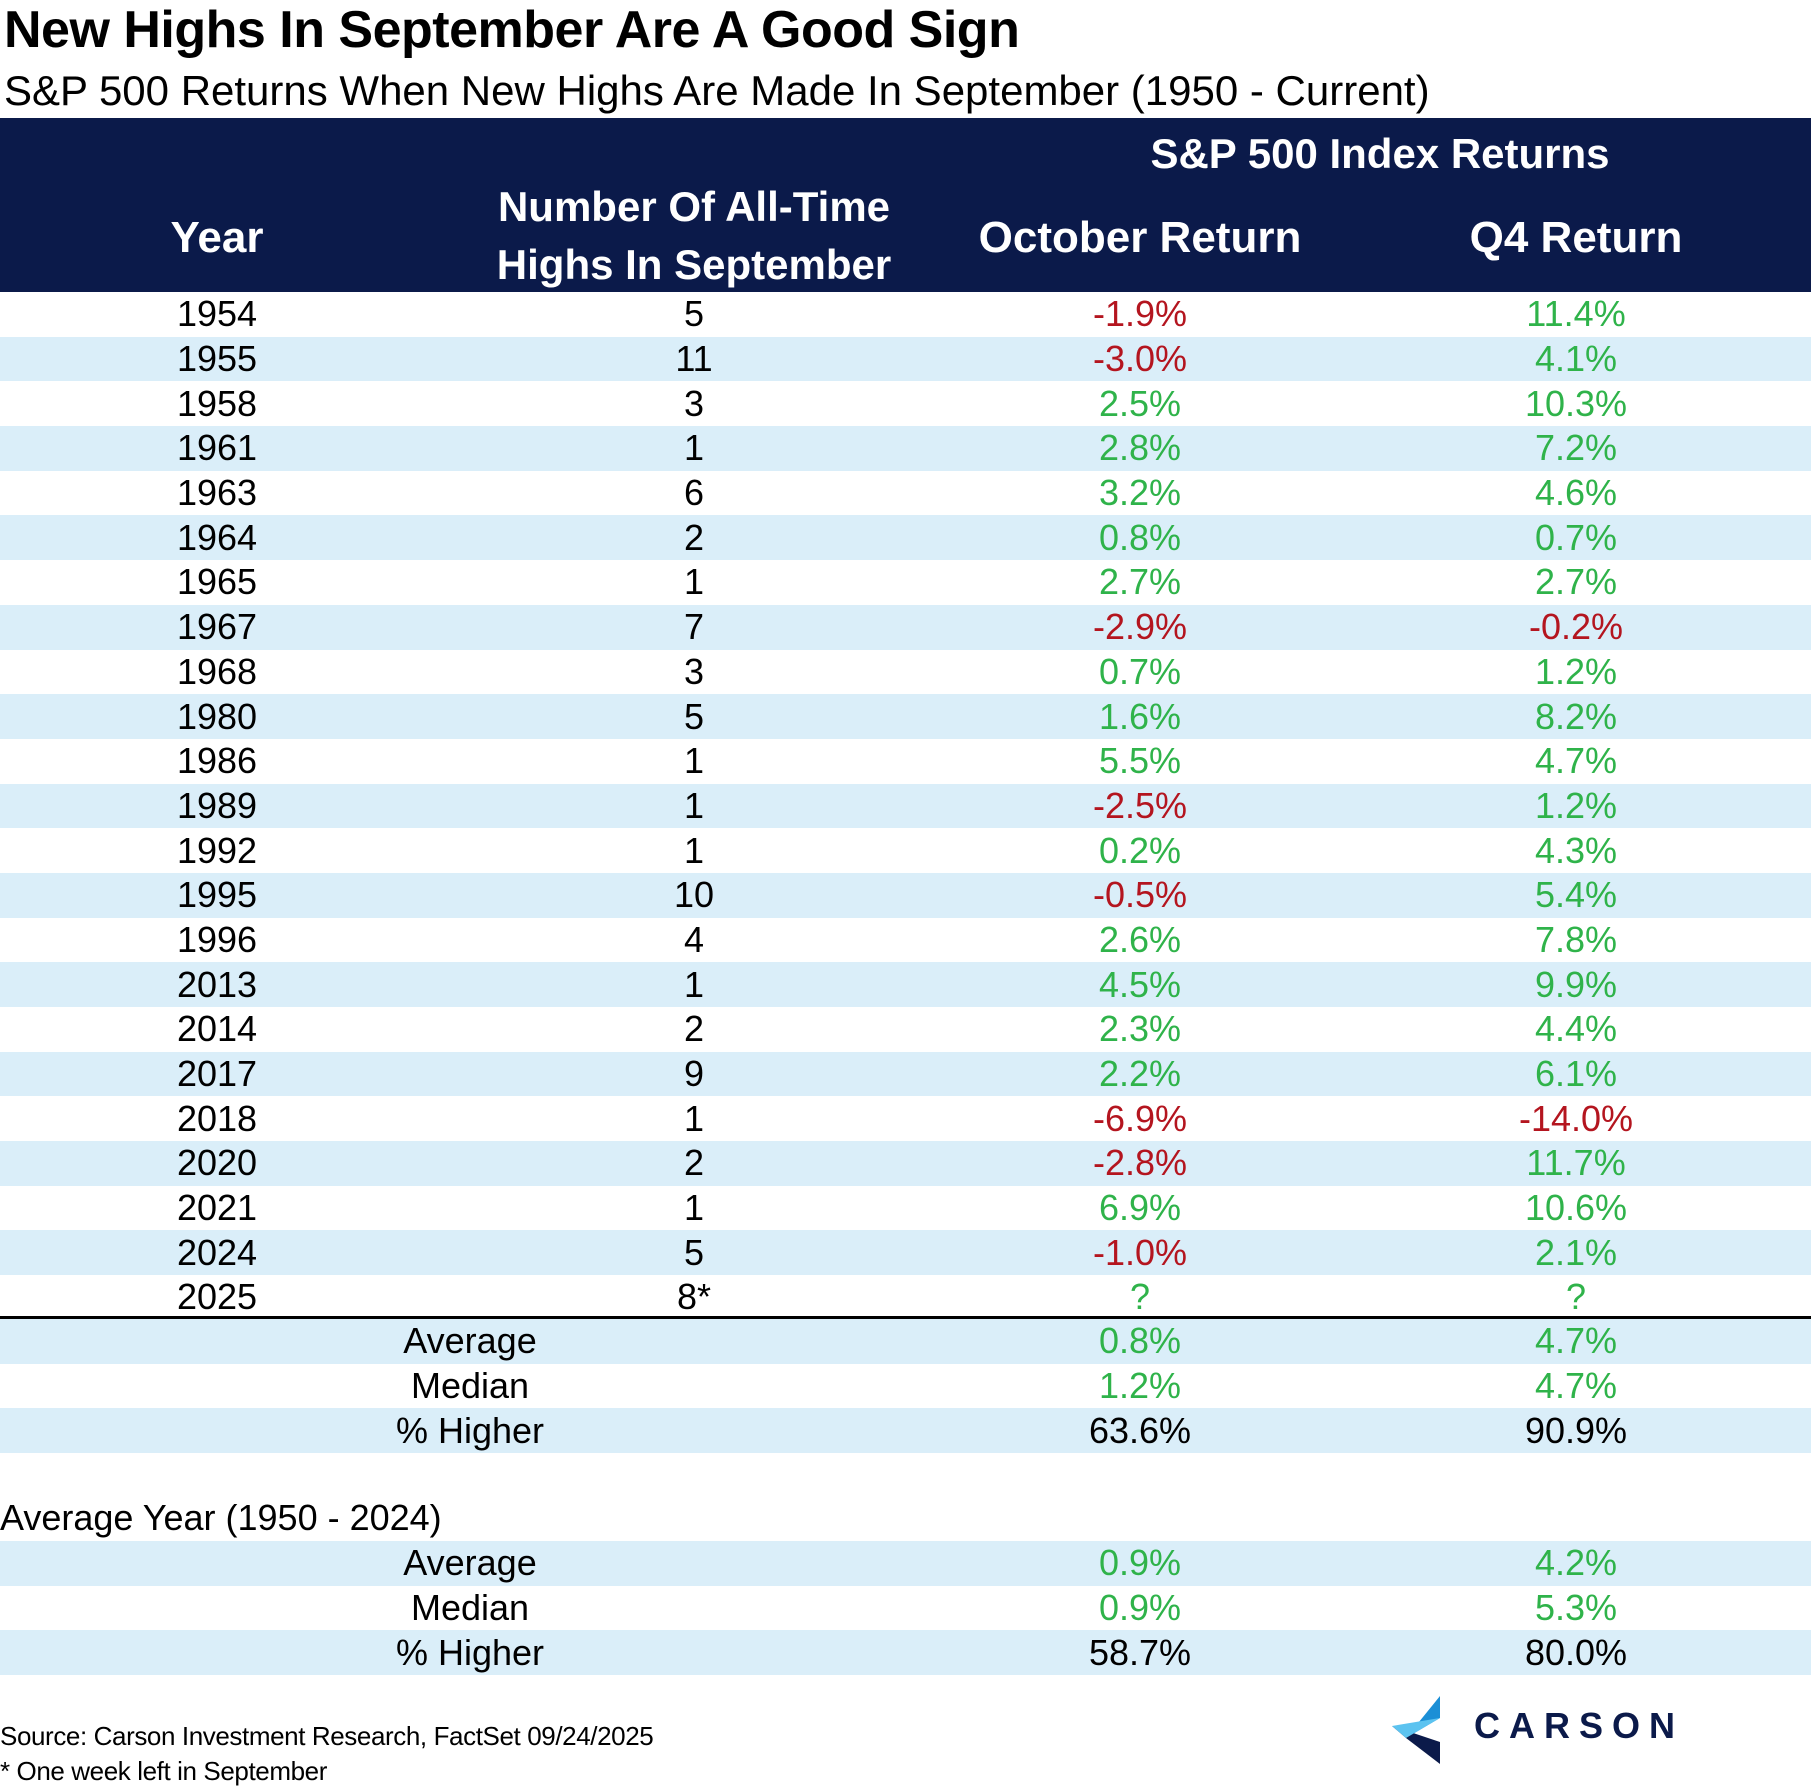  Describe the element at coordinates (694, 403) in the screenshot. I see `count-cell: 3` at that location.